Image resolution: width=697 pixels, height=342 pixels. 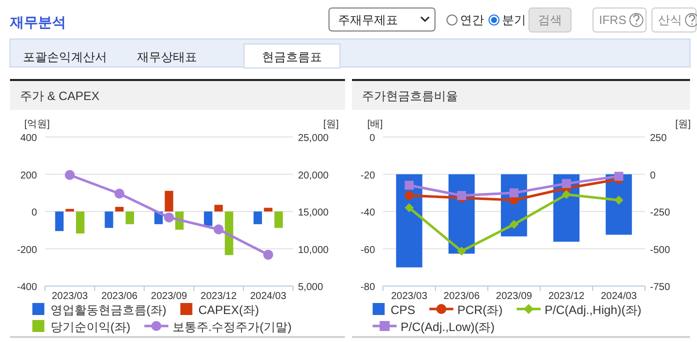 What do you see at coordinates (472, 20) in the screenshot?
I see `text: 연간` at bounding box center [472, 20].